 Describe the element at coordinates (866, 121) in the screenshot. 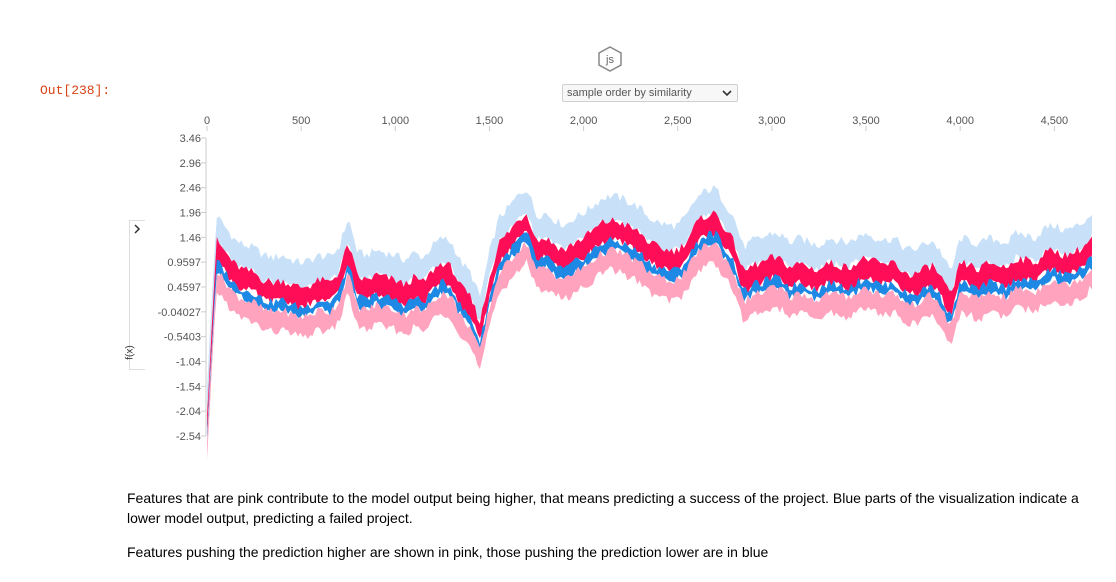

I see `x-tick-label: 3,500` at that location.